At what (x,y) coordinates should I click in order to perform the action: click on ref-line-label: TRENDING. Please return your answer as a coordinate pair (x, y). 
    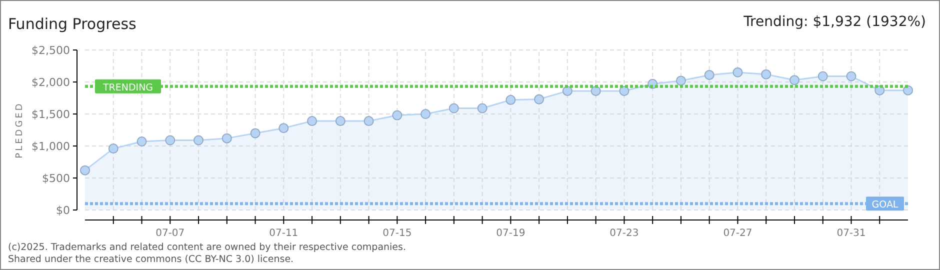
    Looking at the image, I should click on (128, 88).